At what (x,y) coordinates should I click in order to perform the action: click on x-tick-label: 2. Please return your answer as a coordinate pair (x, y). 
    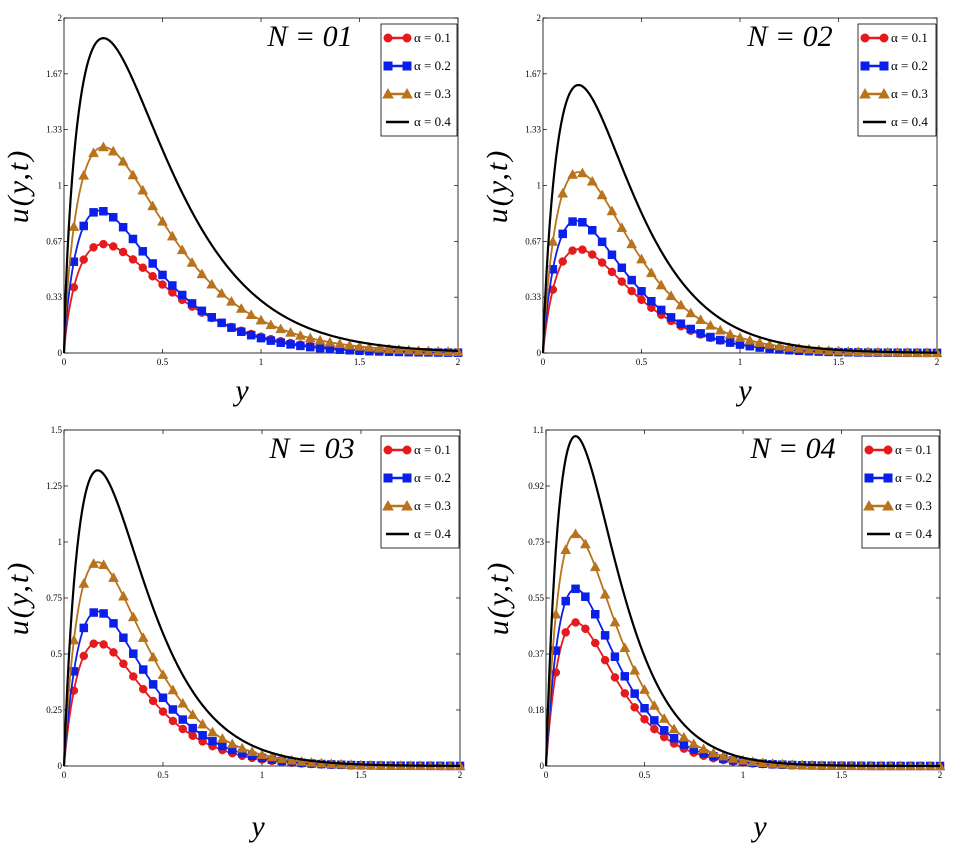
    Looking at the image, I should click on (937, 362).